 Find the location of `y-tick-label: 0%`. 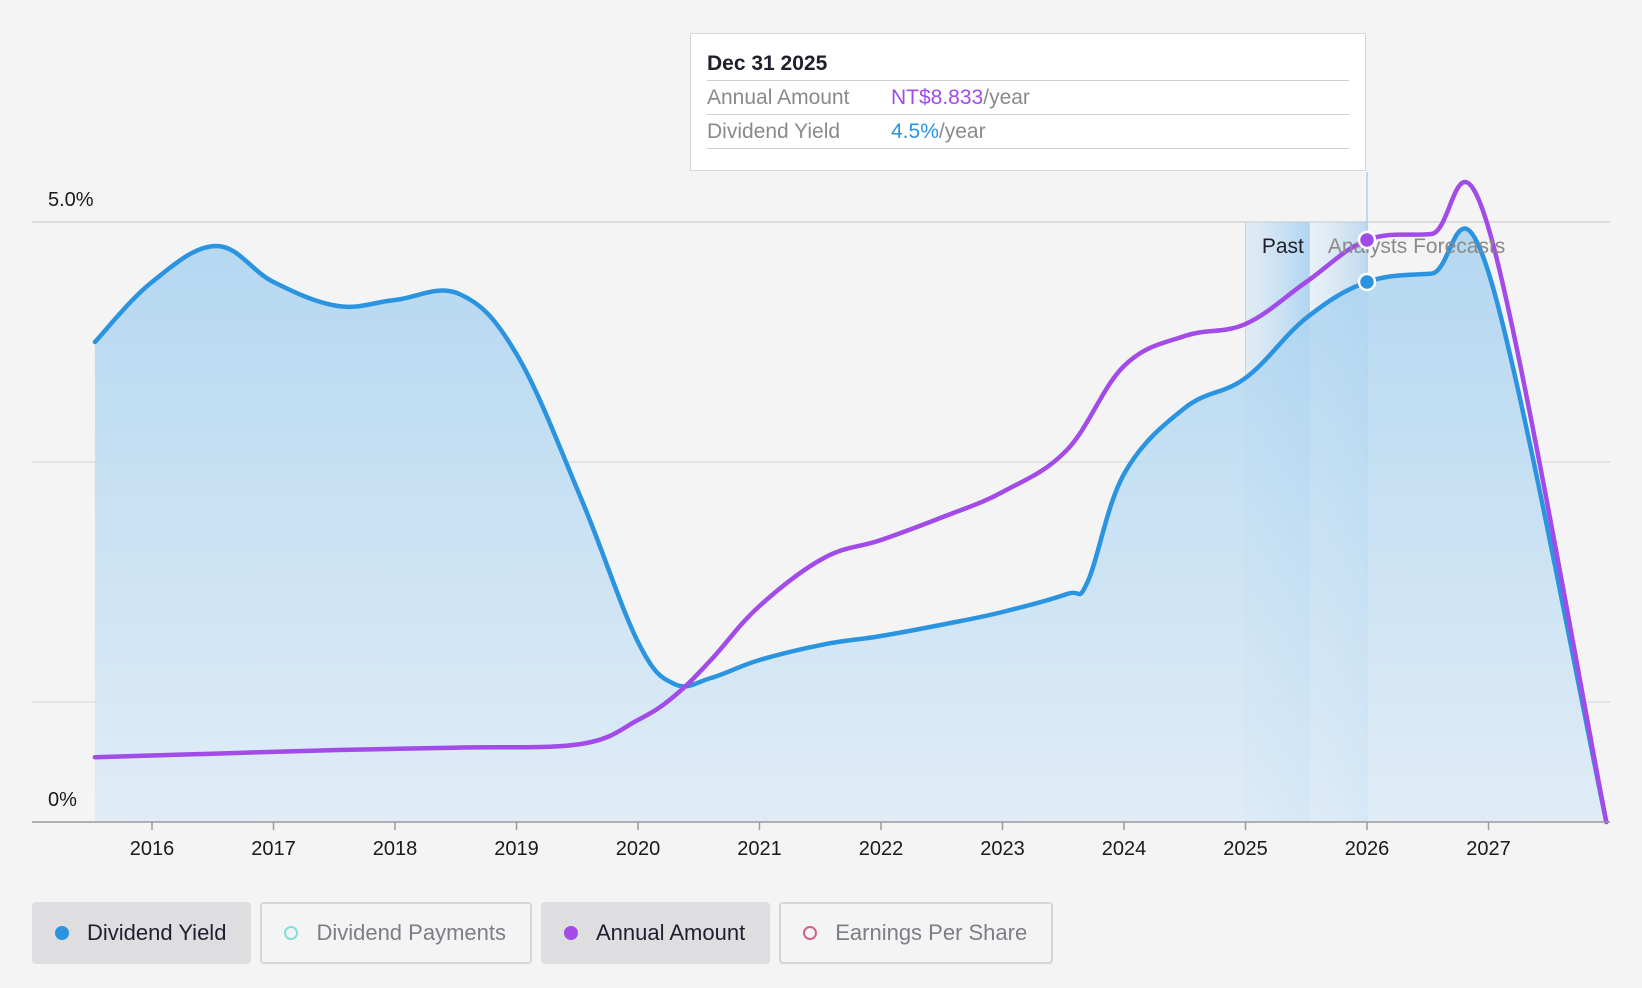

y-tick-label: 0% is located at coordinates (62, 800).